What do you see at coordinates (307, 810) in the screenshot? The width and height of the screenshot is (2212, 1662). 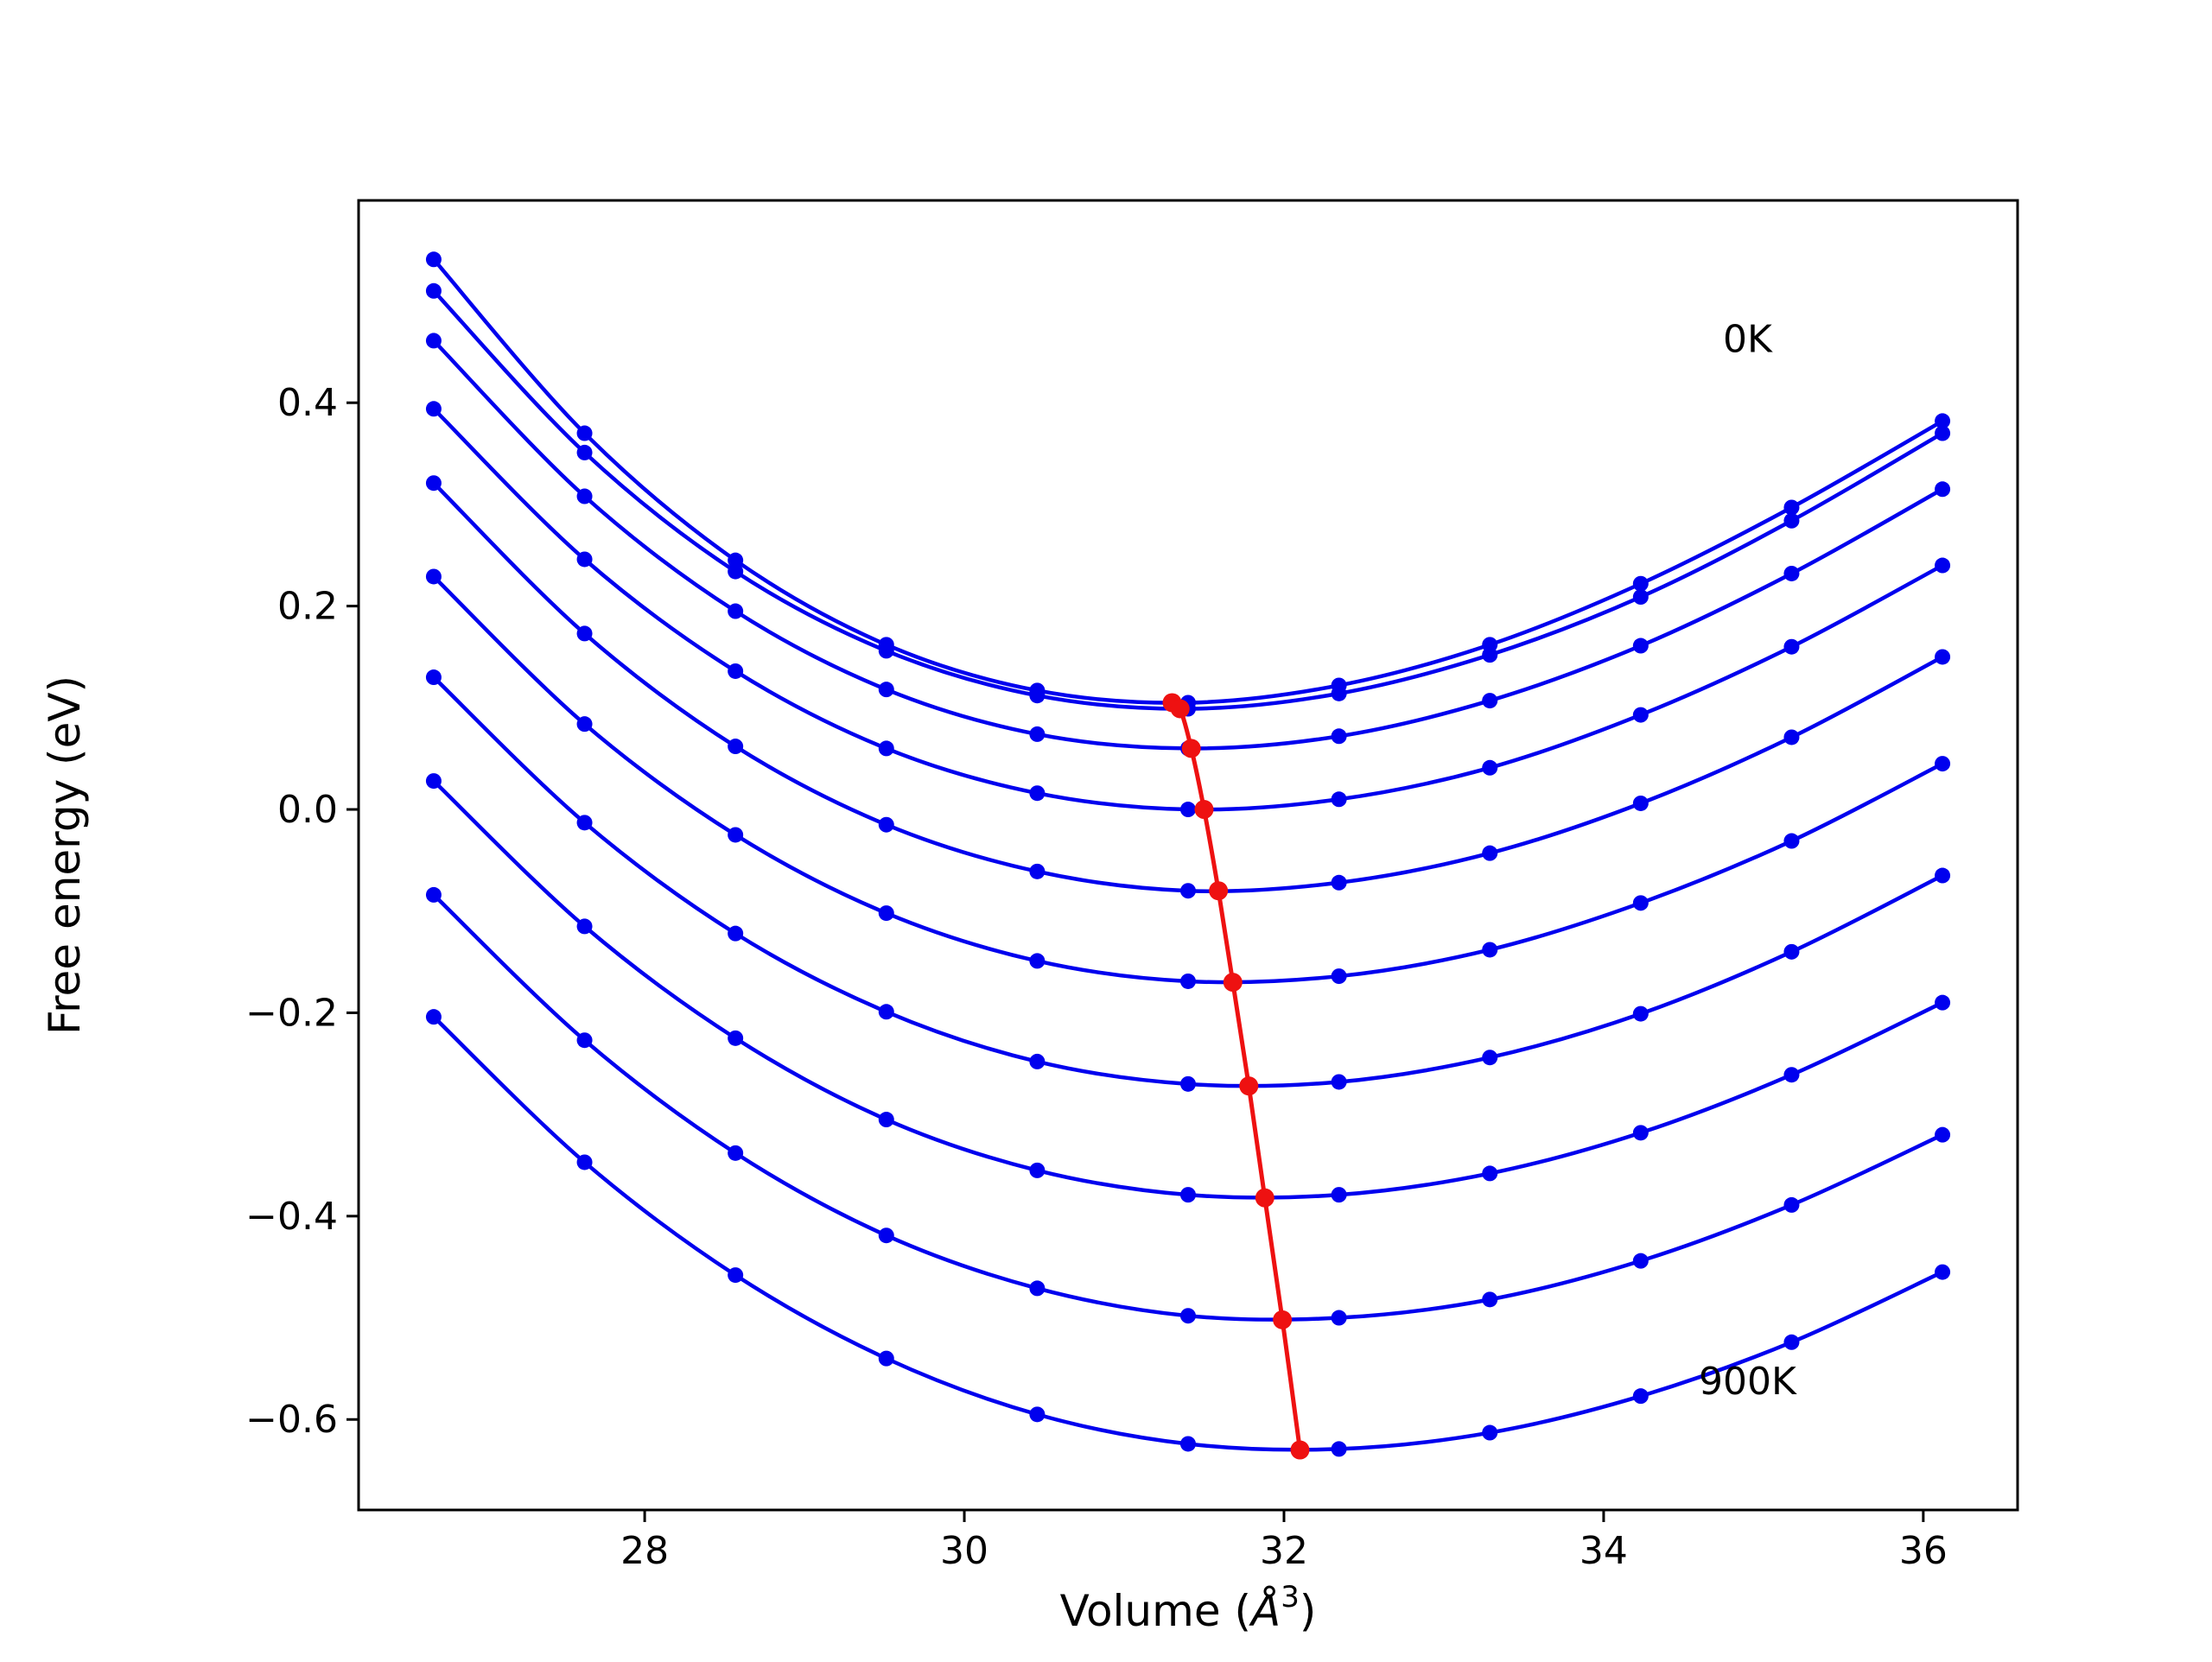 I see `y-axis-tick-label: 0.0` at bounding box center [307, 810].